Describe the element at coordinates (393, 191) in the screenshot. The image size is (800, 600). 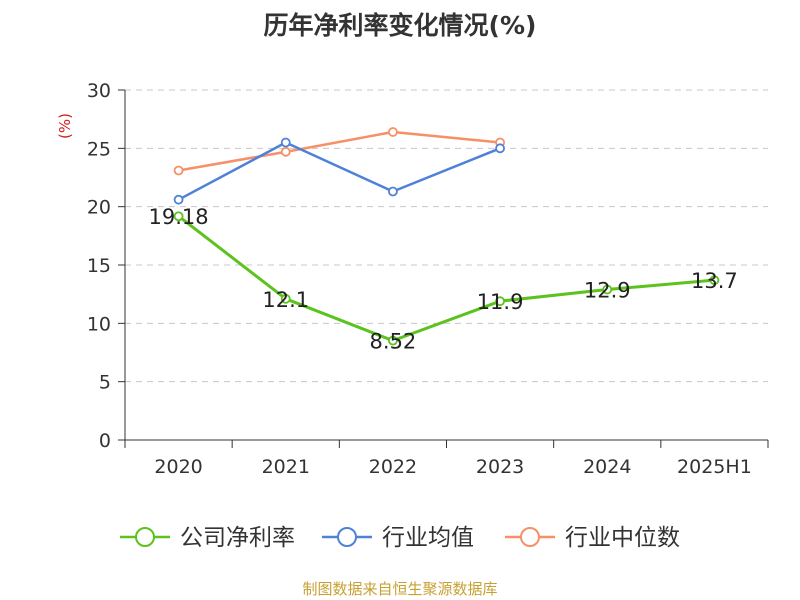
I see `series-1-point-2022` at that location.